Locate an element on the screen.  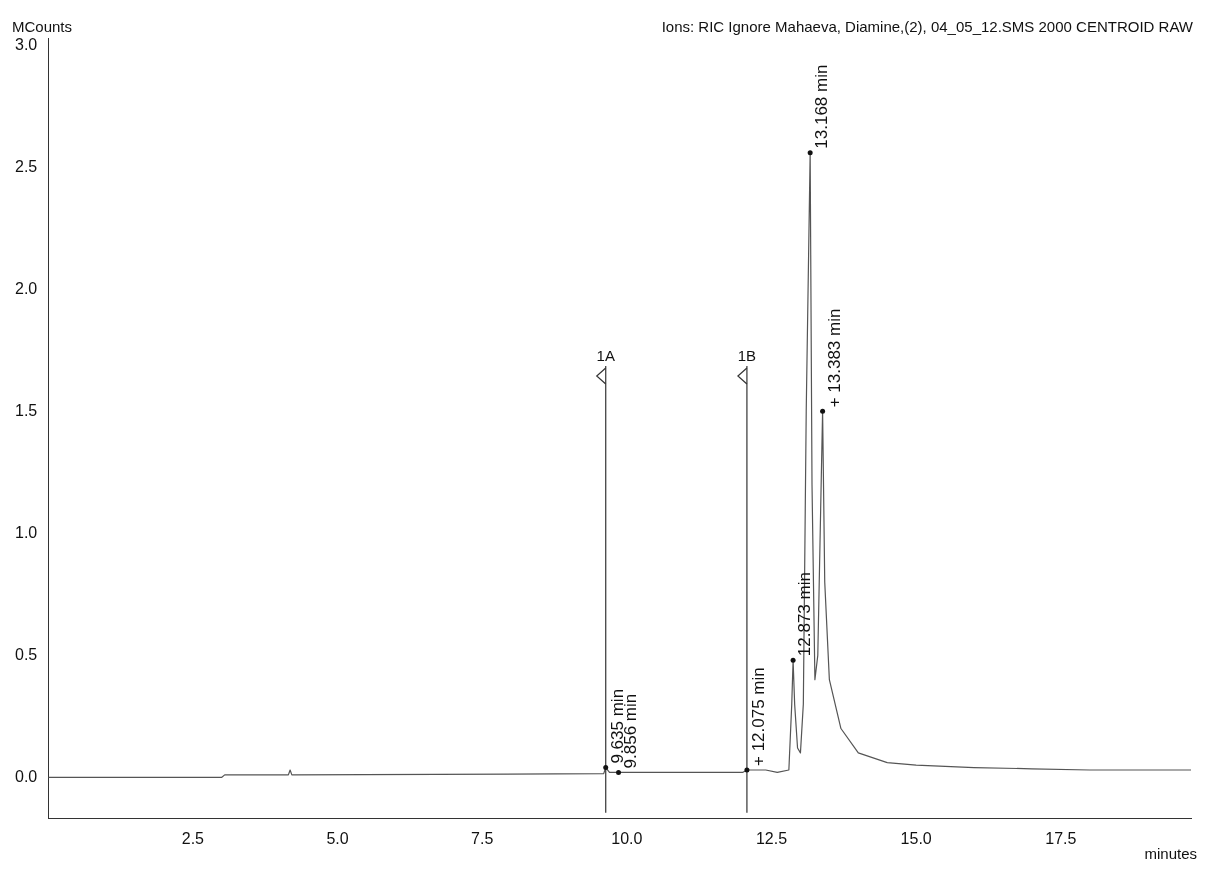
y-tick-label: 0.0 is located at coordinates (26, 776).